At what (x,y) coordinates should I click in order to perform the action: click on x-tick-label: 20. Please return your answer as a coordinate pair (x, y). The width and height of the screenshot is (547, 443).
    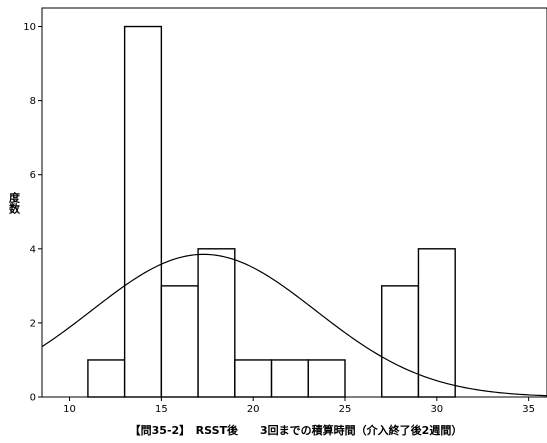
    Looking at the image, I should click on (253, 409).